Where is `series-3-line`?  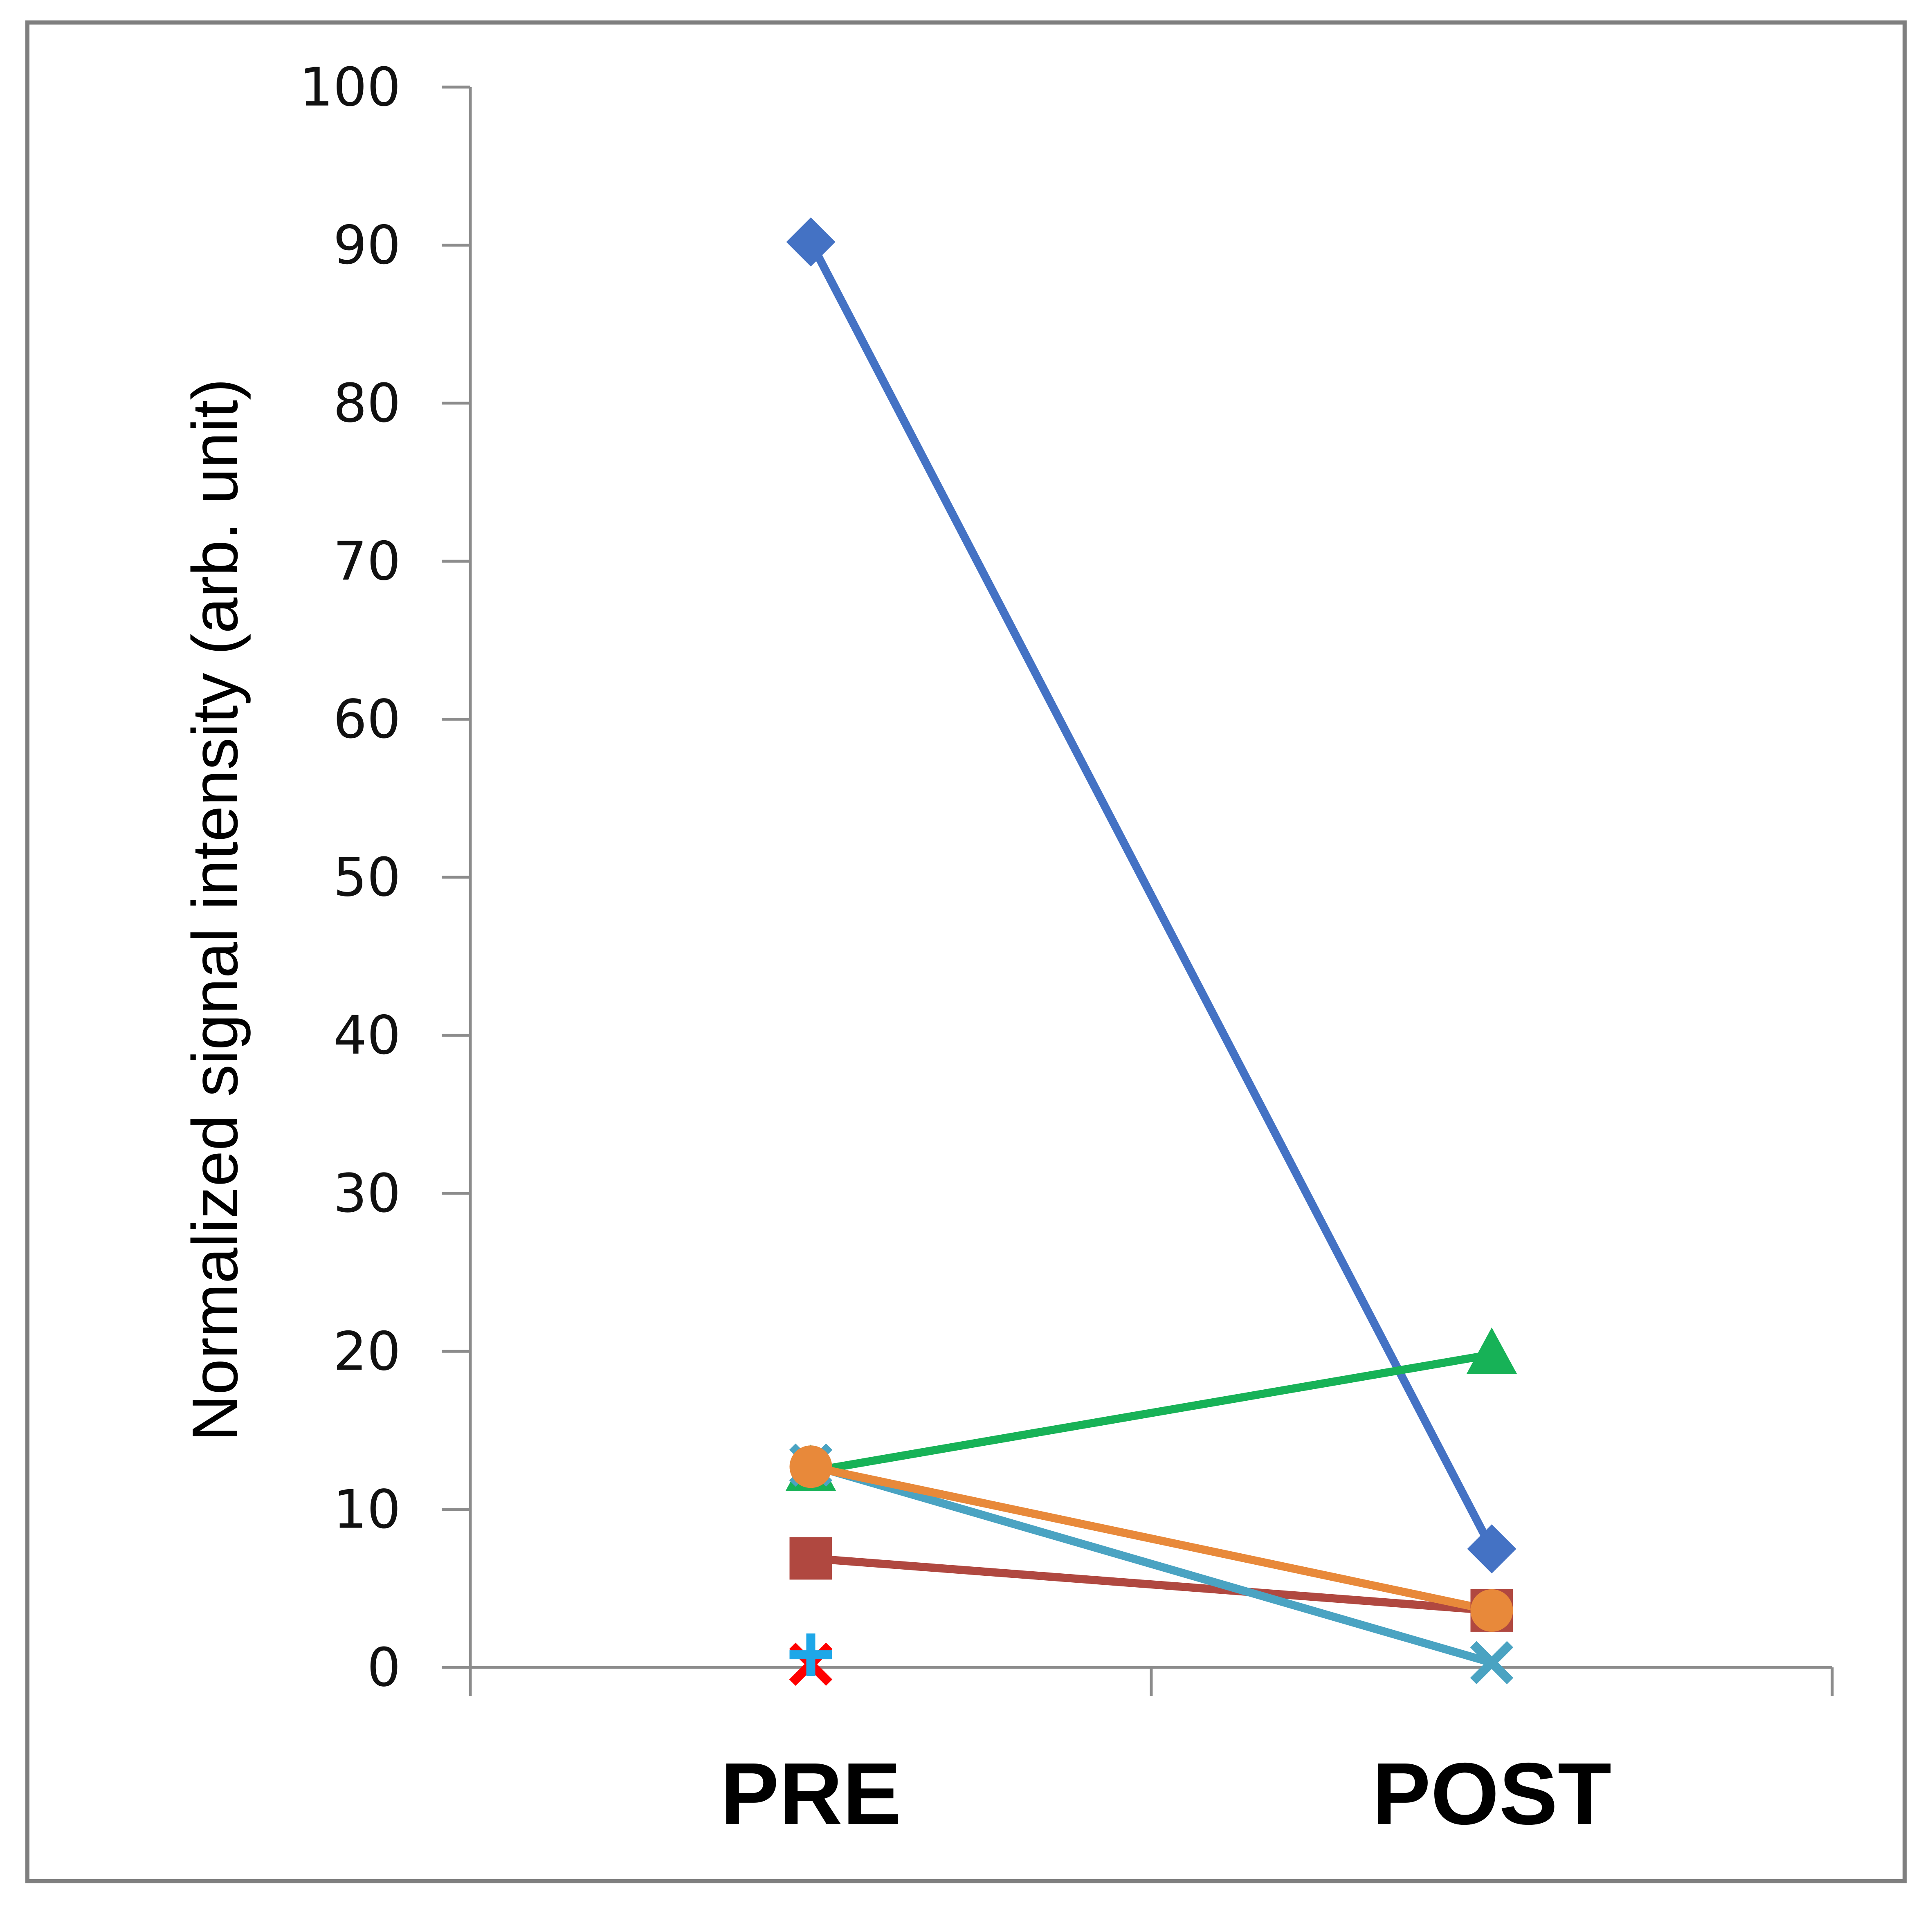
series-3-line is located at coordinates (1151, 1413).